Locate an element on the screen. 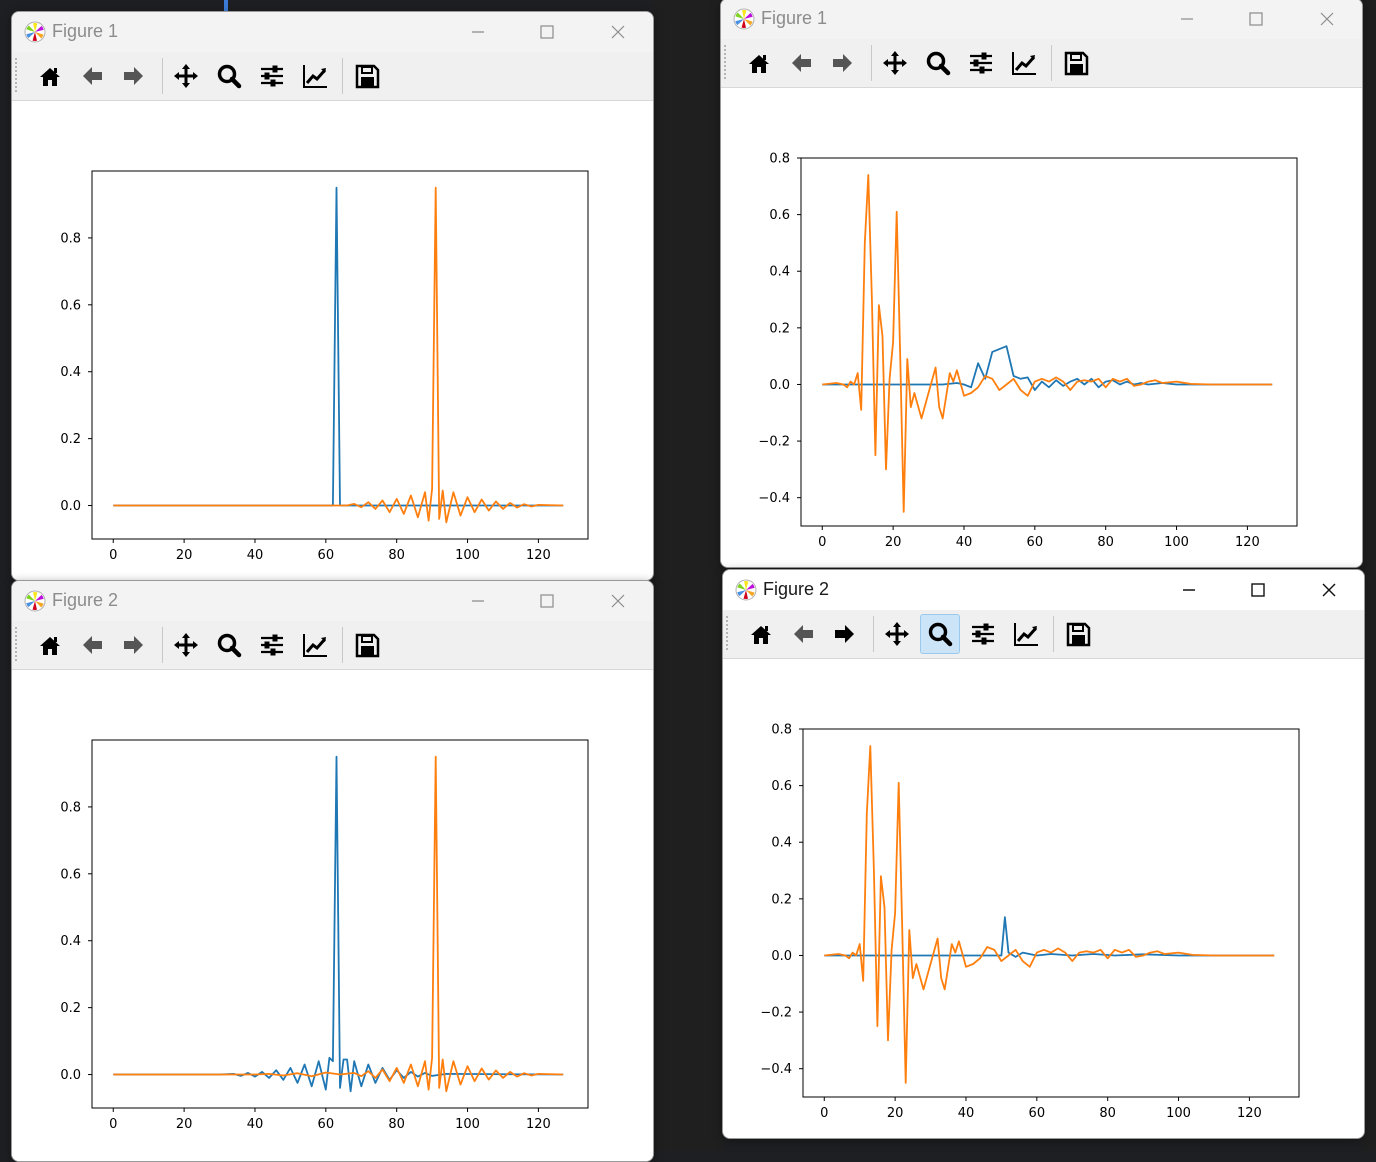 Image resolution: width=1376 pixels, height=1162 pixels. home-icon is located at coordinates (761, 635).